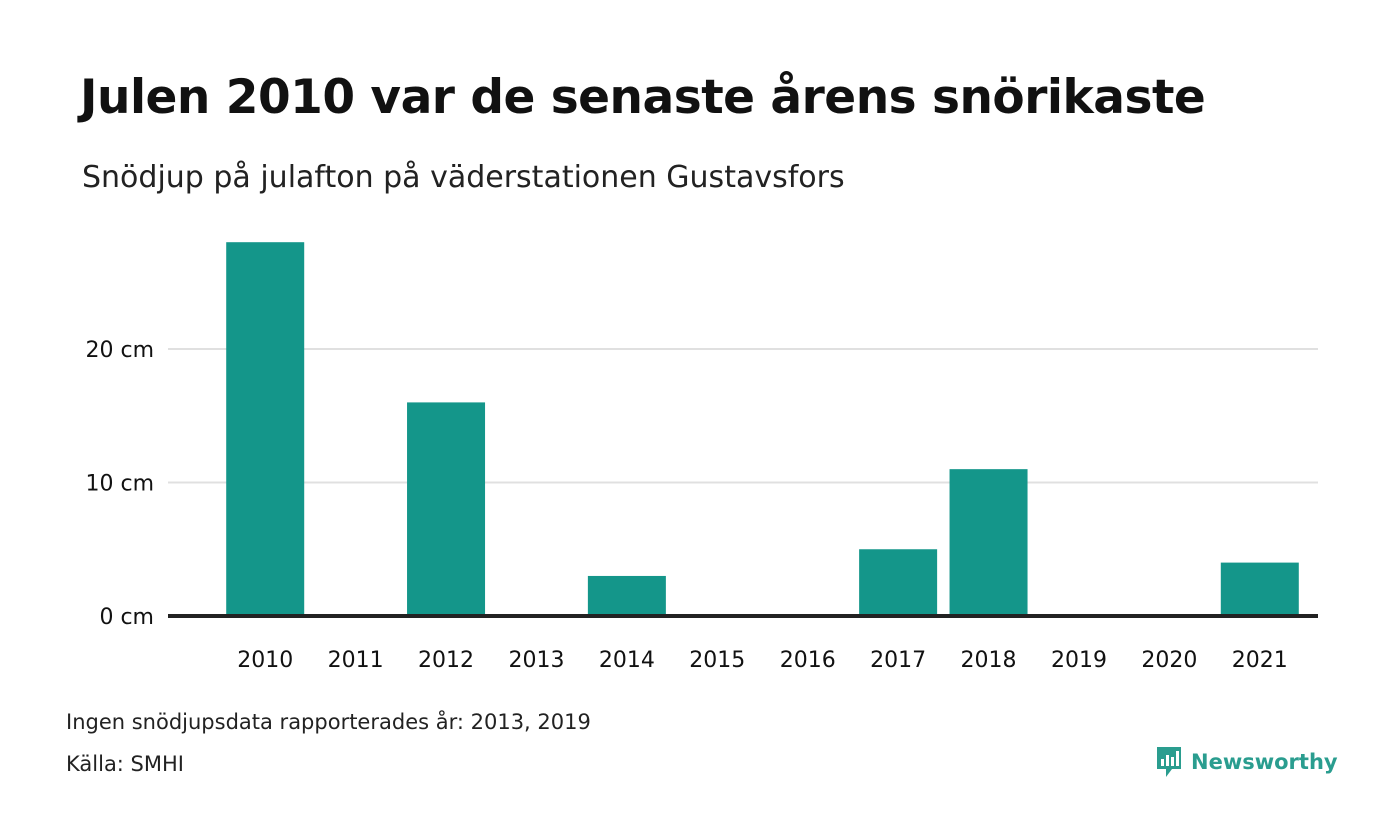  Describe the element at coordinates (989, 660) in the screenshot. I see `x-tick-label: 2018` at that location.